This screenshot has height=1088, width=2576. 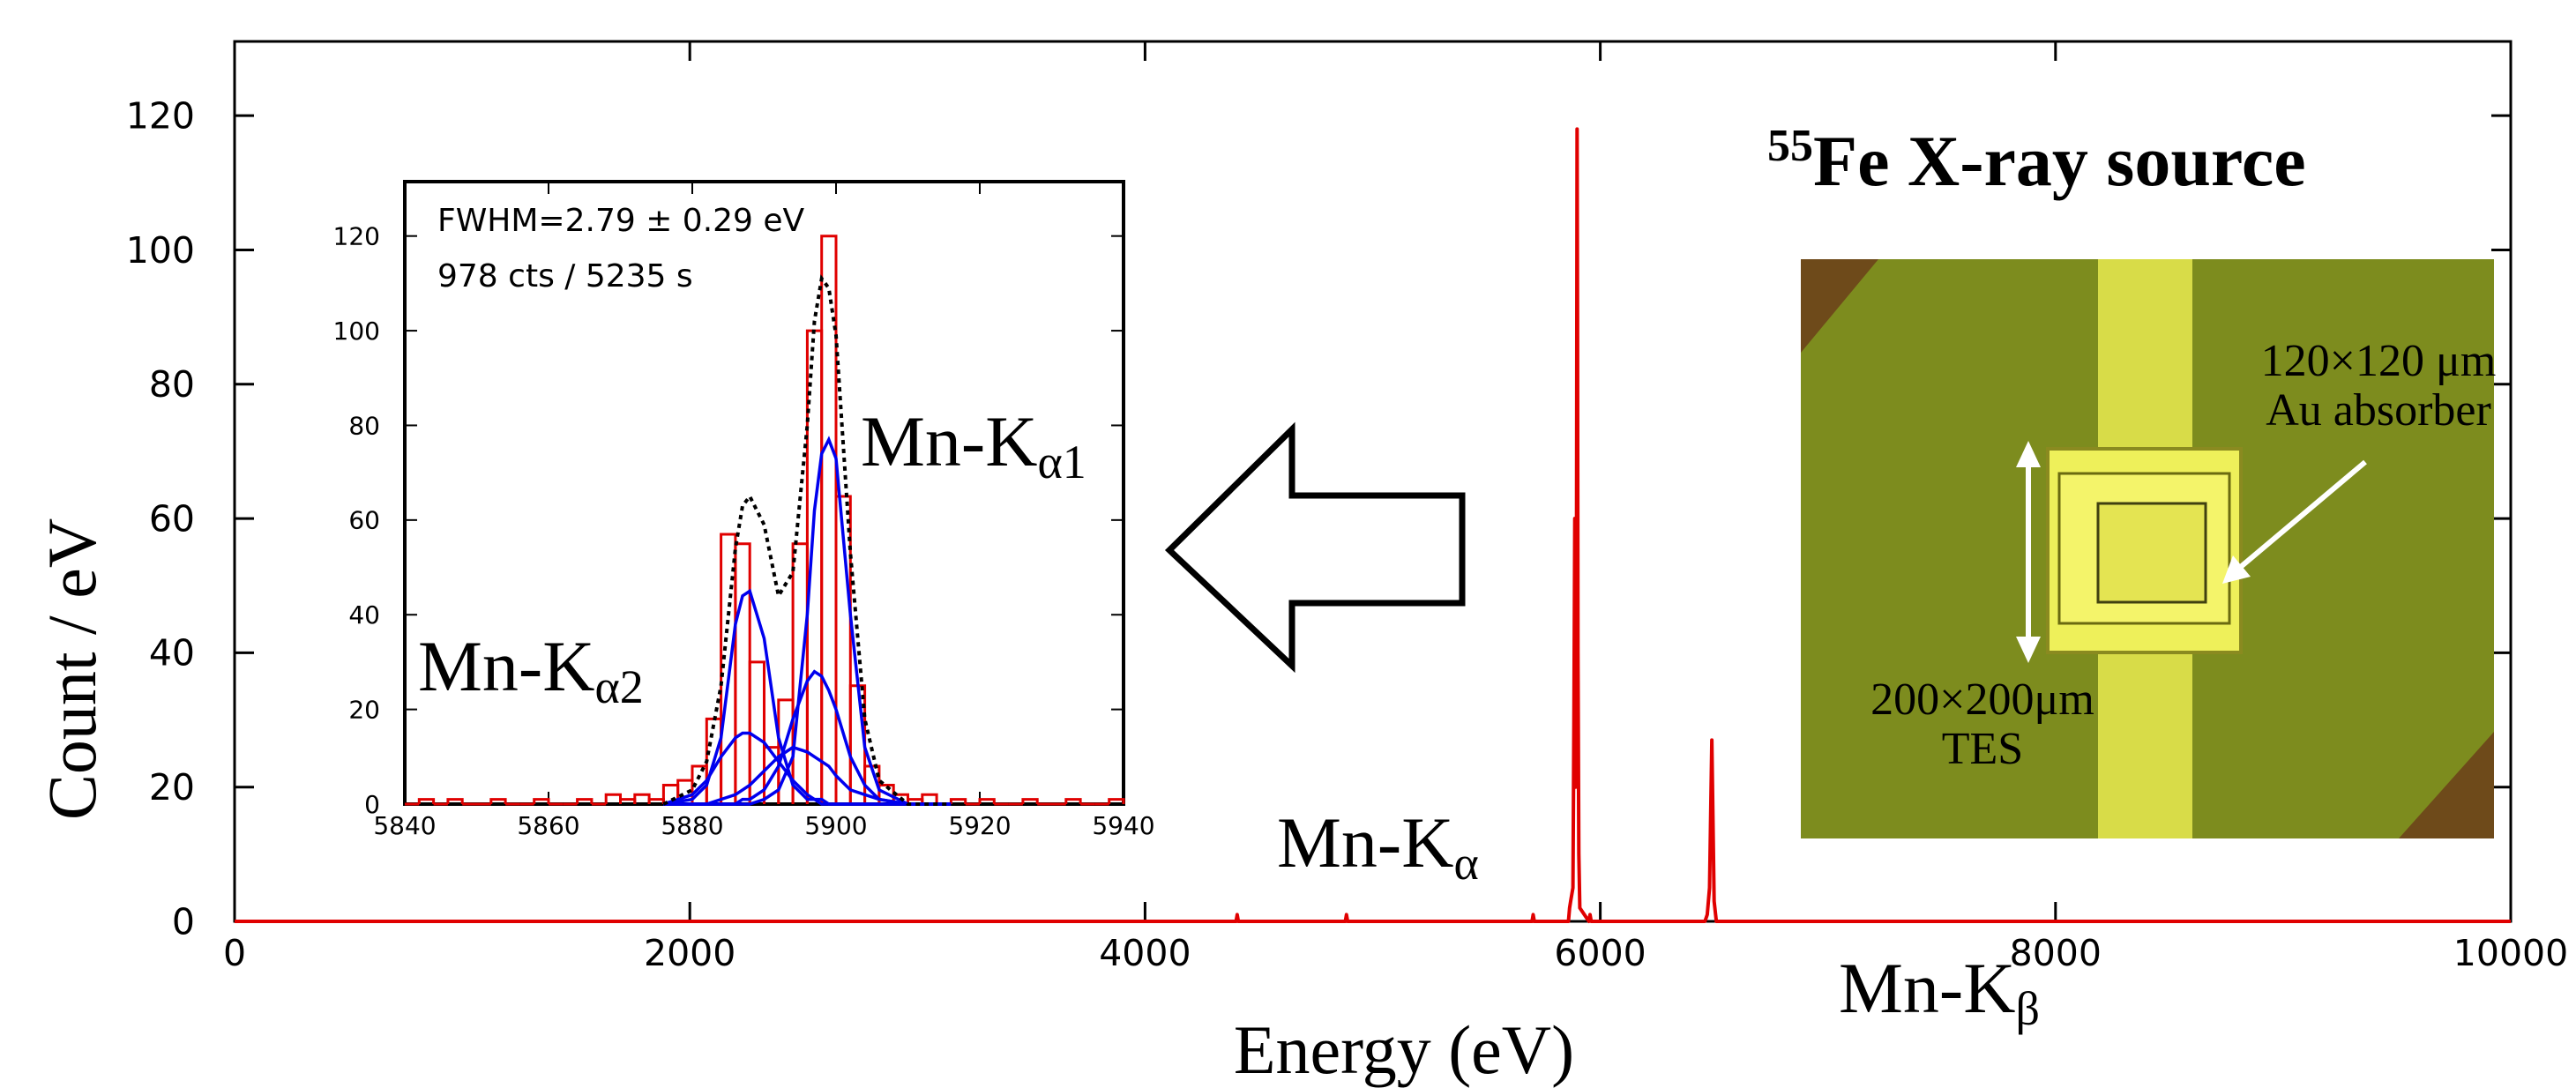 I want to click on detector-photo: 120×120 μm Au absorber 200×200μm TES, so click(x=2148, y=548).